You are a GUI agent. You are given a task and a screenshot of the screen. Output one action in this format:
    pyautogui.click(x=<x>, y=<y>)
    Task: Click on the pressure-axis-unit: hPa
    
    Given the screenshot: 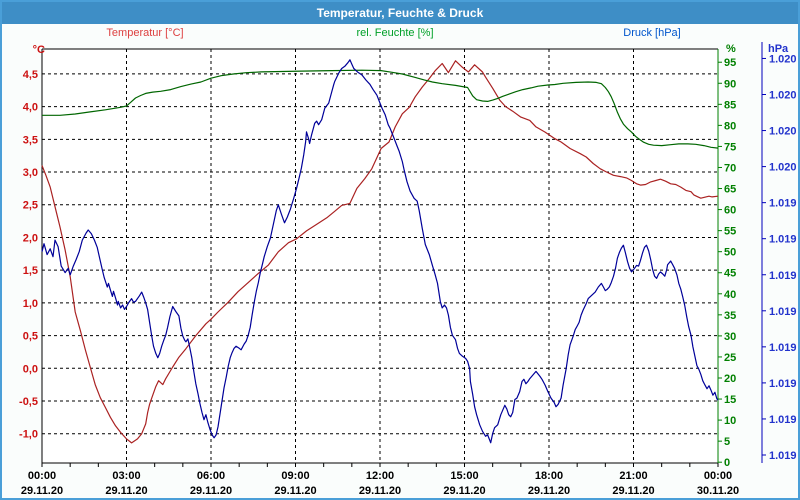 What is the action you would take?
    pyautogui.click(x=778, y=49)
    